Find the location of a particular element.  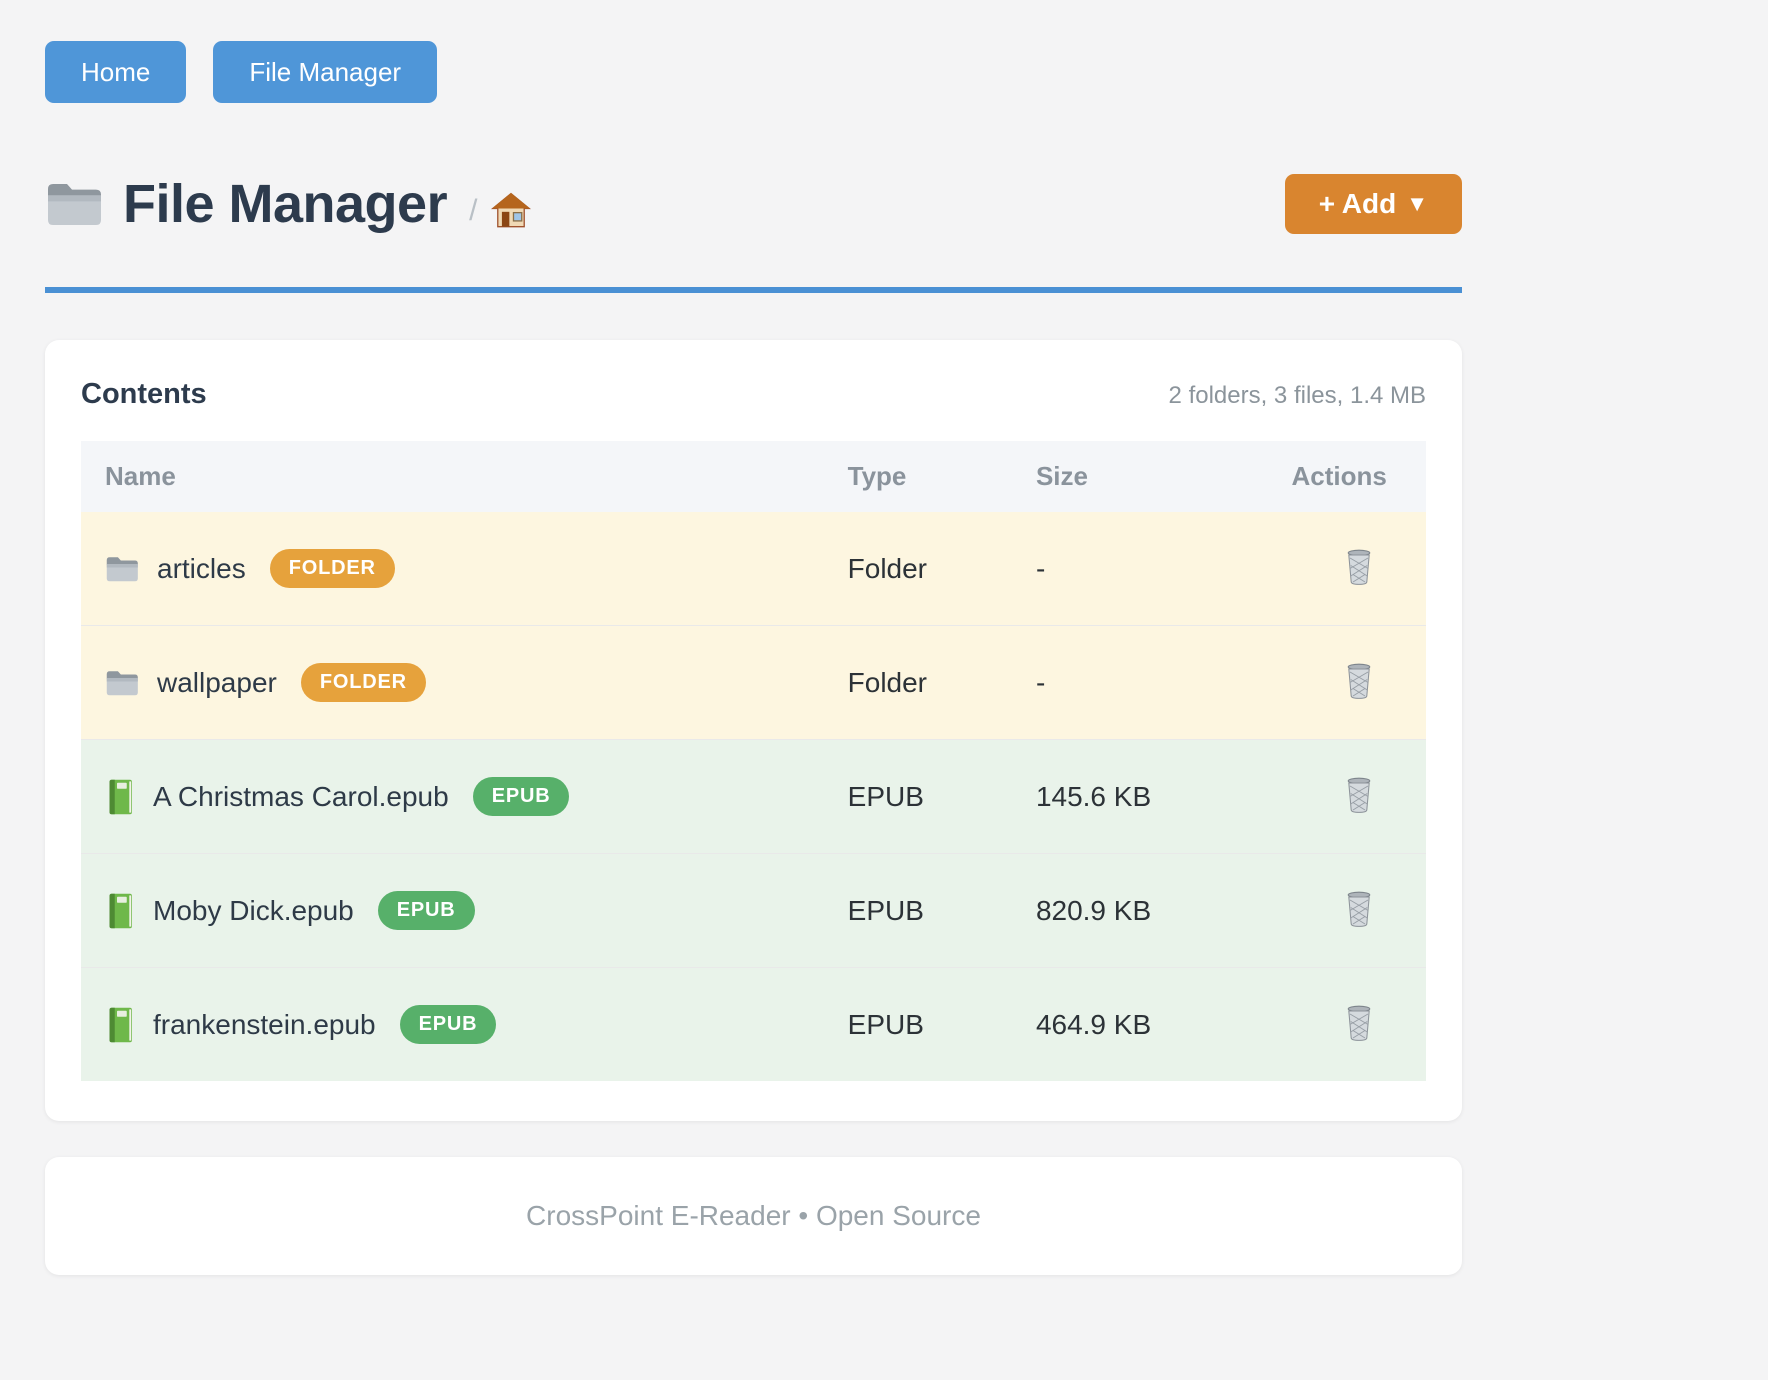

size-cell: 145.6 KB is located at coordinates (1163, 796).